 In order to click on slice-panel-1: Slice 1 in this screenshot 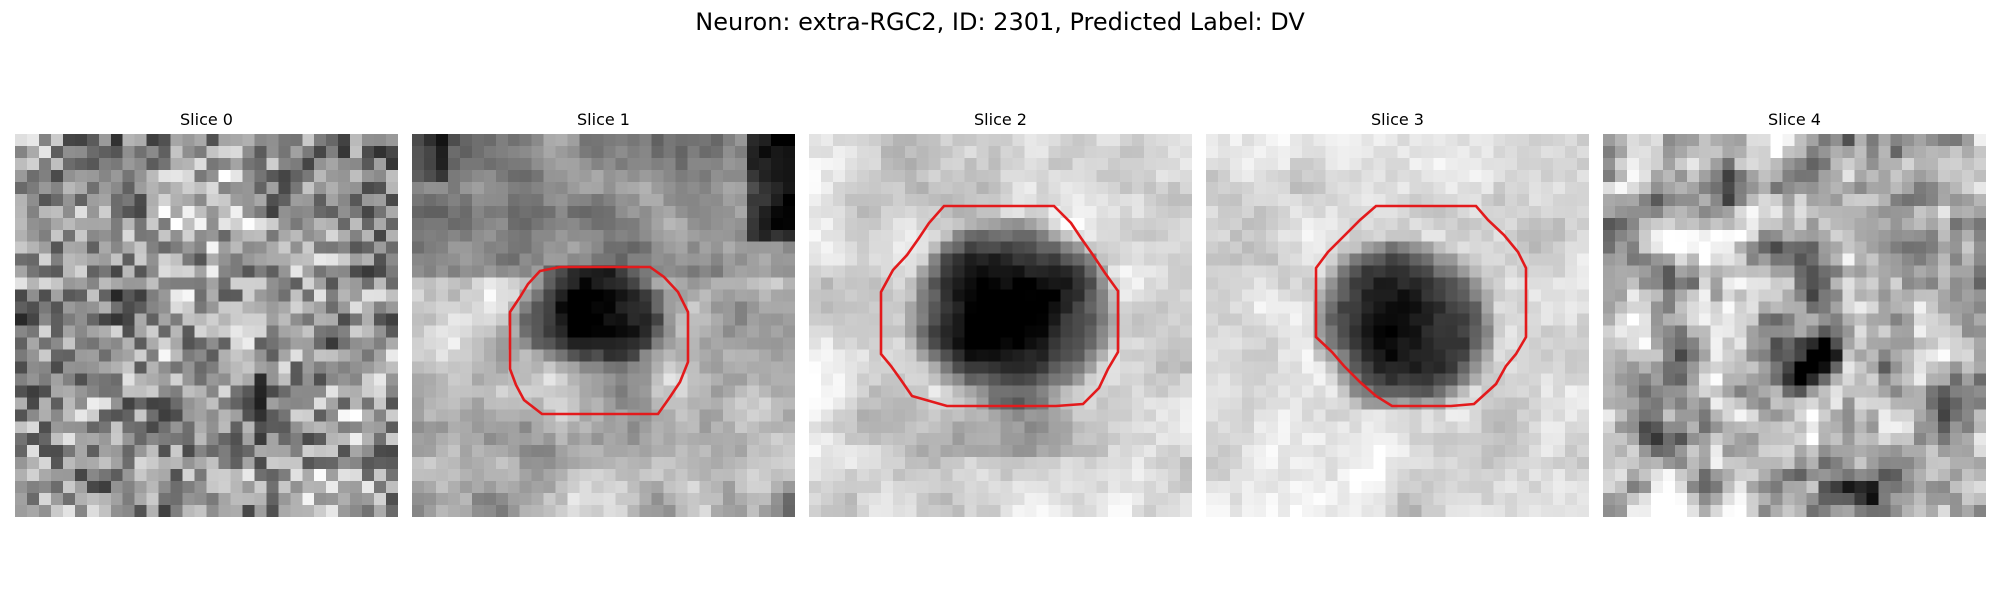, I will do `click(603, 312)`.